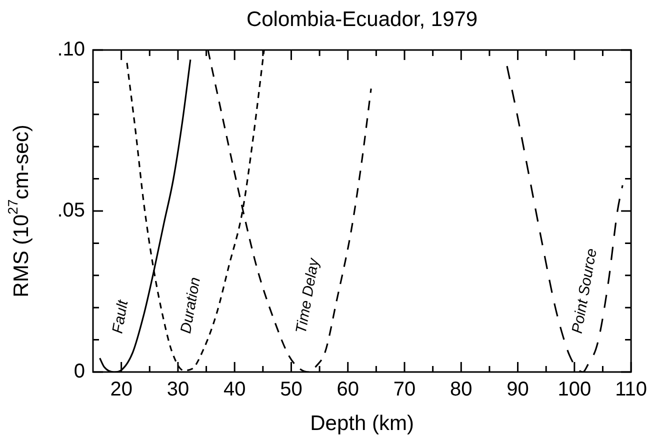 This screenshot has width=653, height=444. What do you see at coordinates (631, 389) in the screenshot?
I see `x-tick-label: 110` at bounding box center [631, 389].